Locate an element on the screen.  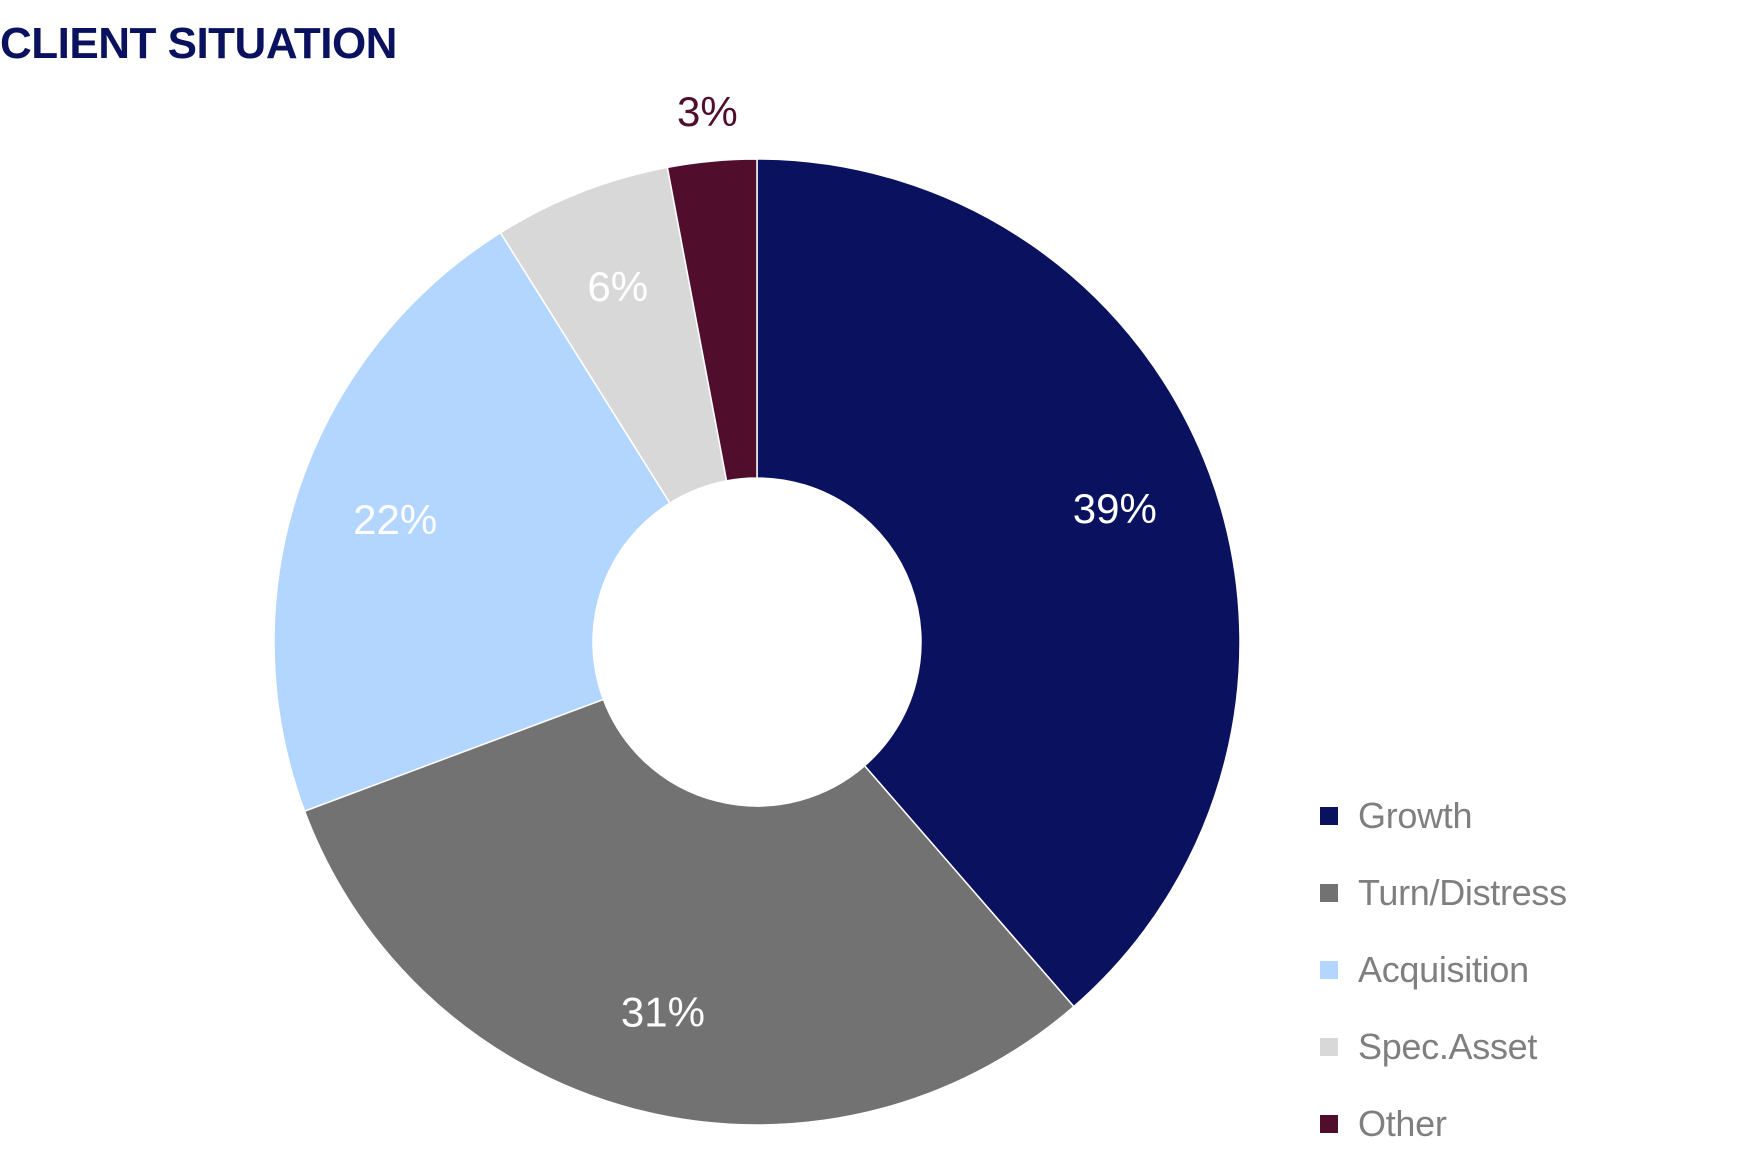
legend-item-acquisition: Acquisition is located at coordinates (1443, 969).